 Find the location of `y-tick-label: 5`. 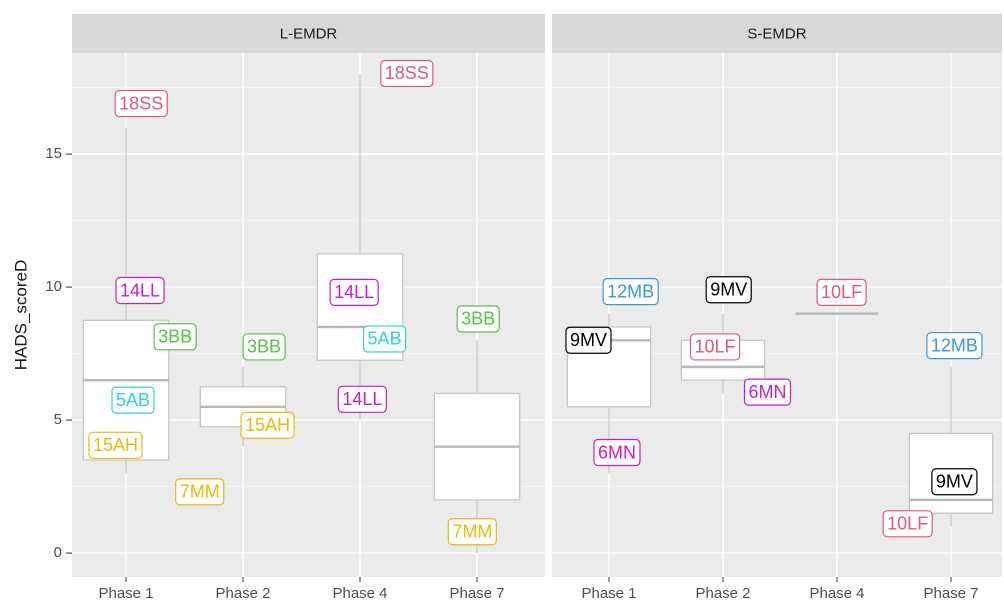

y-tick-label: 5 is located at coordinates (58, 419).